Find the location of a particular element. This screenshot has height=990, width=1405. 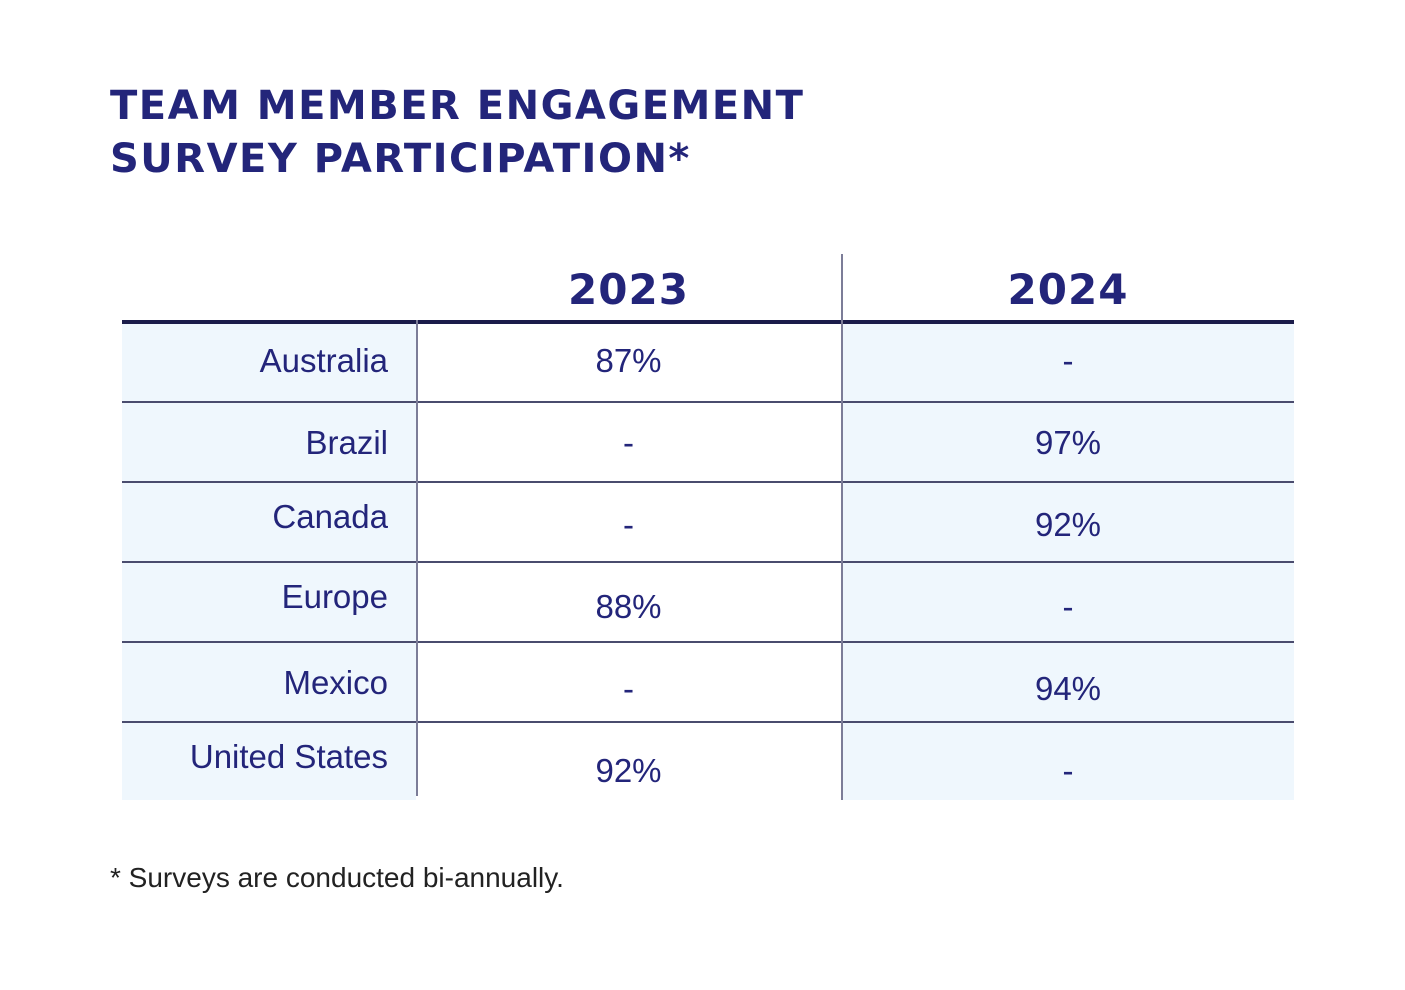

table-row: Europe 88% - is located at coordinates (708, 604).